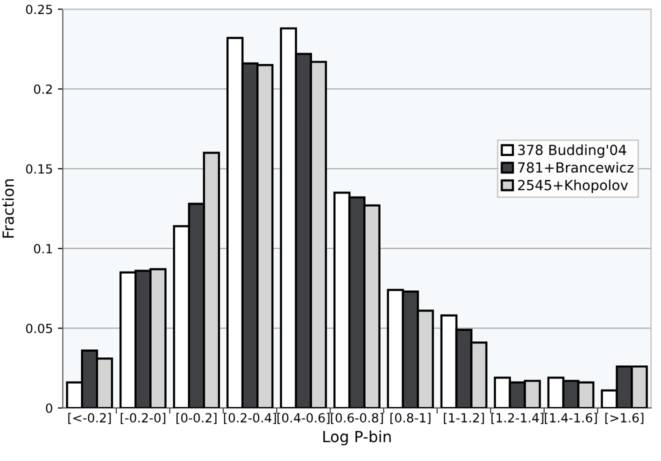 This screenshot has height=461, width=661. Describe the element at coordinates (572, 151) in the screenshot. I see `legend-label: 378 Budding'04` at that location.